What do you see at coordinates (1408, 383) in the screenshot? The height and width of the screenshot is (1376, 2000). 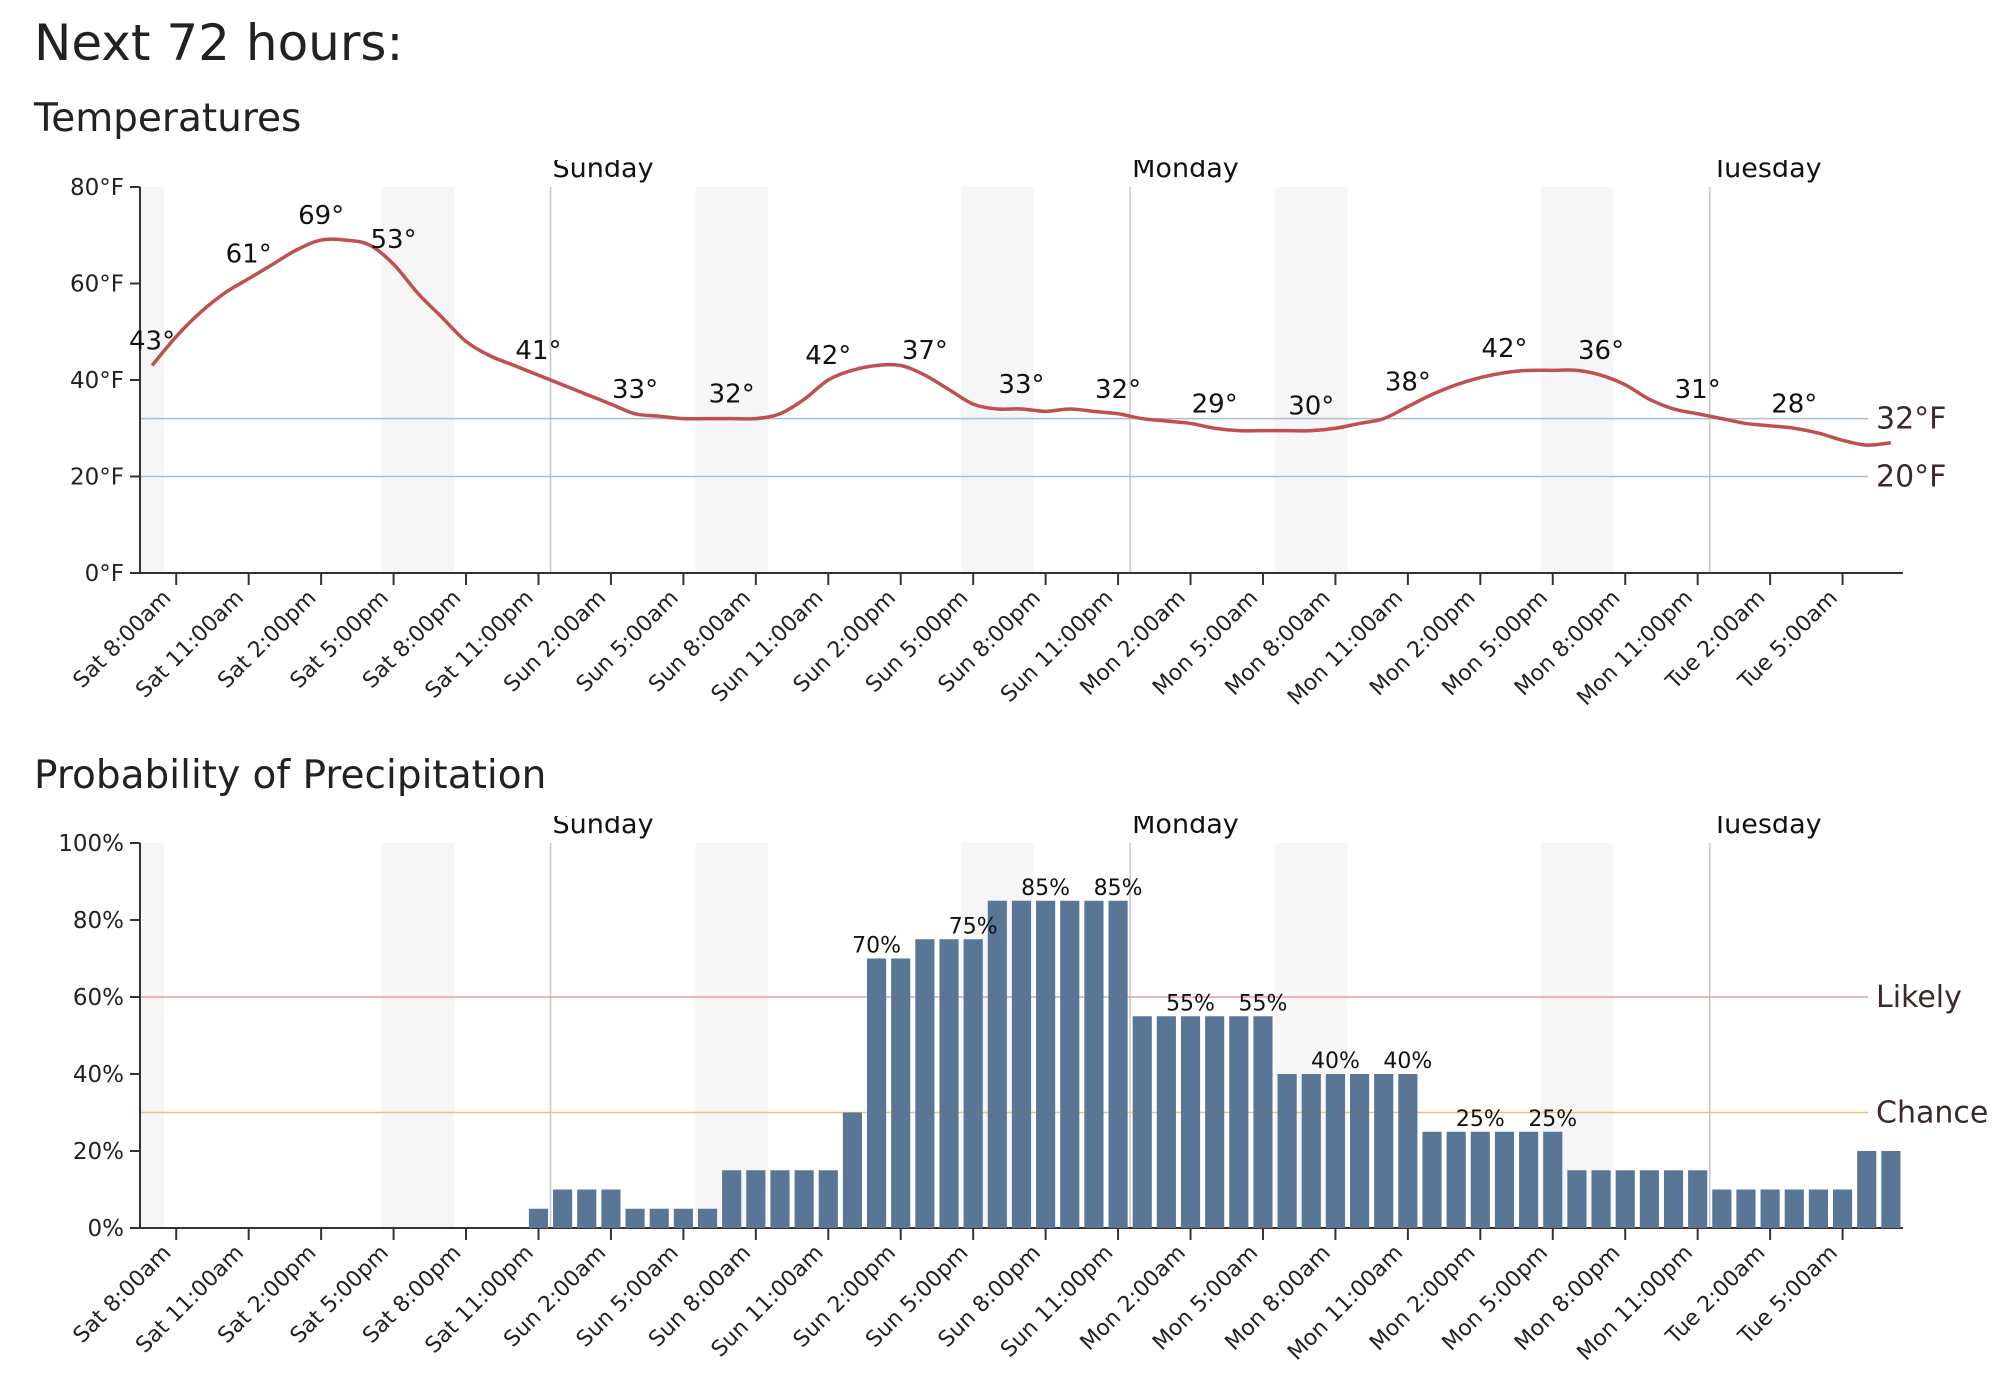 I see `temperature-point-label: 38°` at bounding box center [1408, 383].